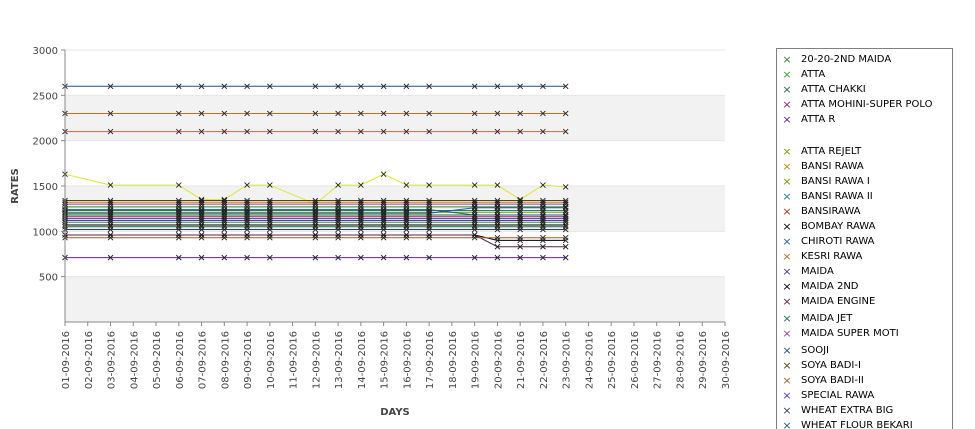 The image size is (975, 429). What do you see at coordinates (395, 412) in the screenshot?
I see `x-axis-title: DAYS` at bounding box center [395, 412].